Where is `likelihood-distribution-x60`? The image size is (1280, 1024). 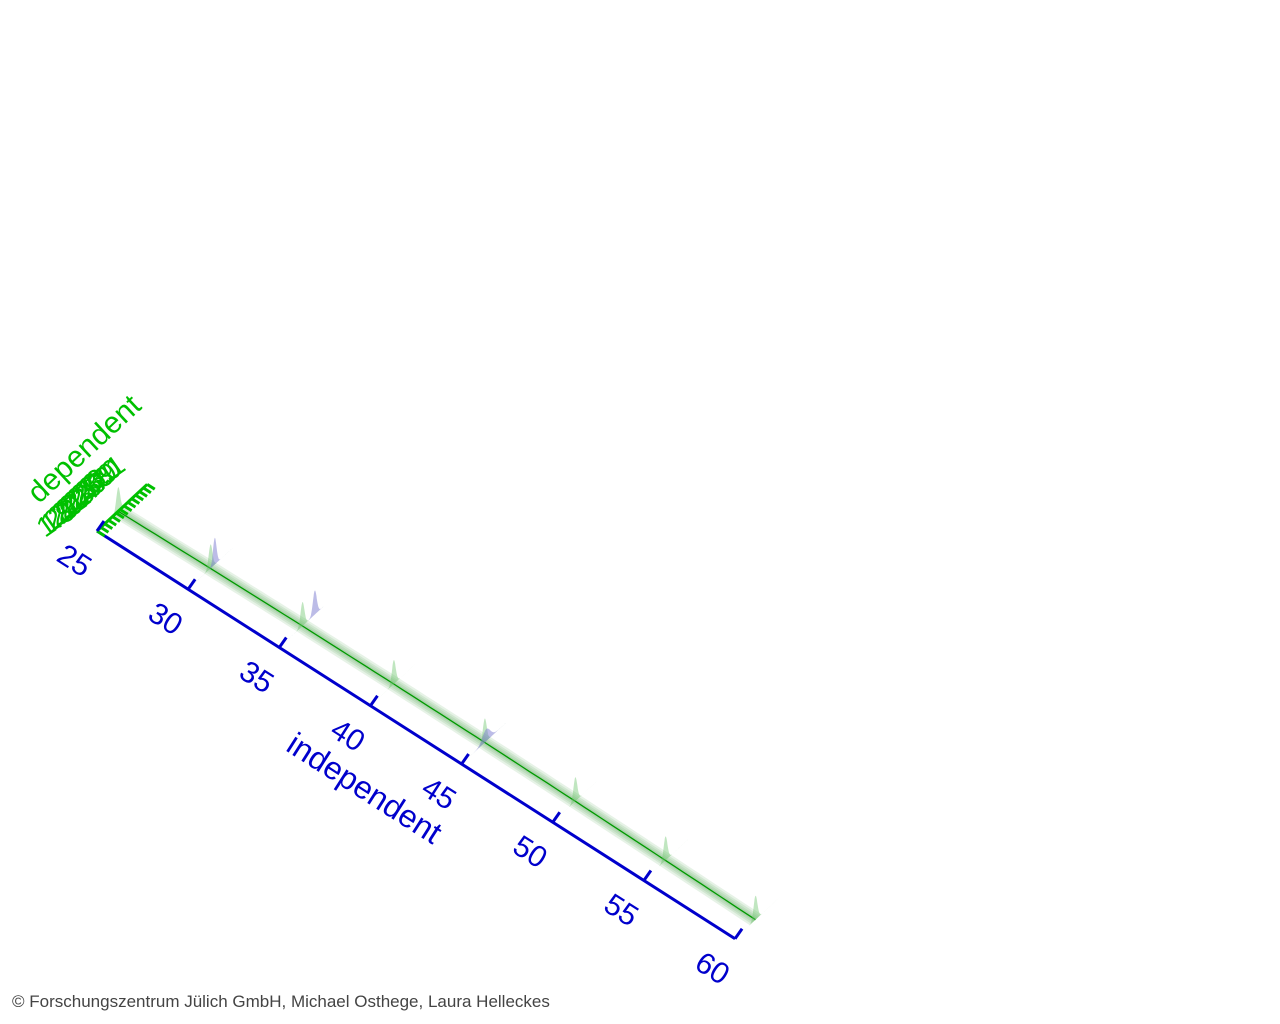
likelihood-distribution-x60 is located at coordinates (756, 918).